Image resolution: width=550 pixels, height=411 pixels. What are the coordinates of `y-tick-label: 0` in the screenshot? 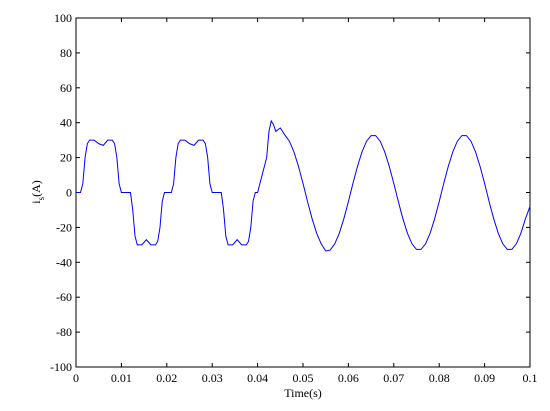 It's located at (69, 193).